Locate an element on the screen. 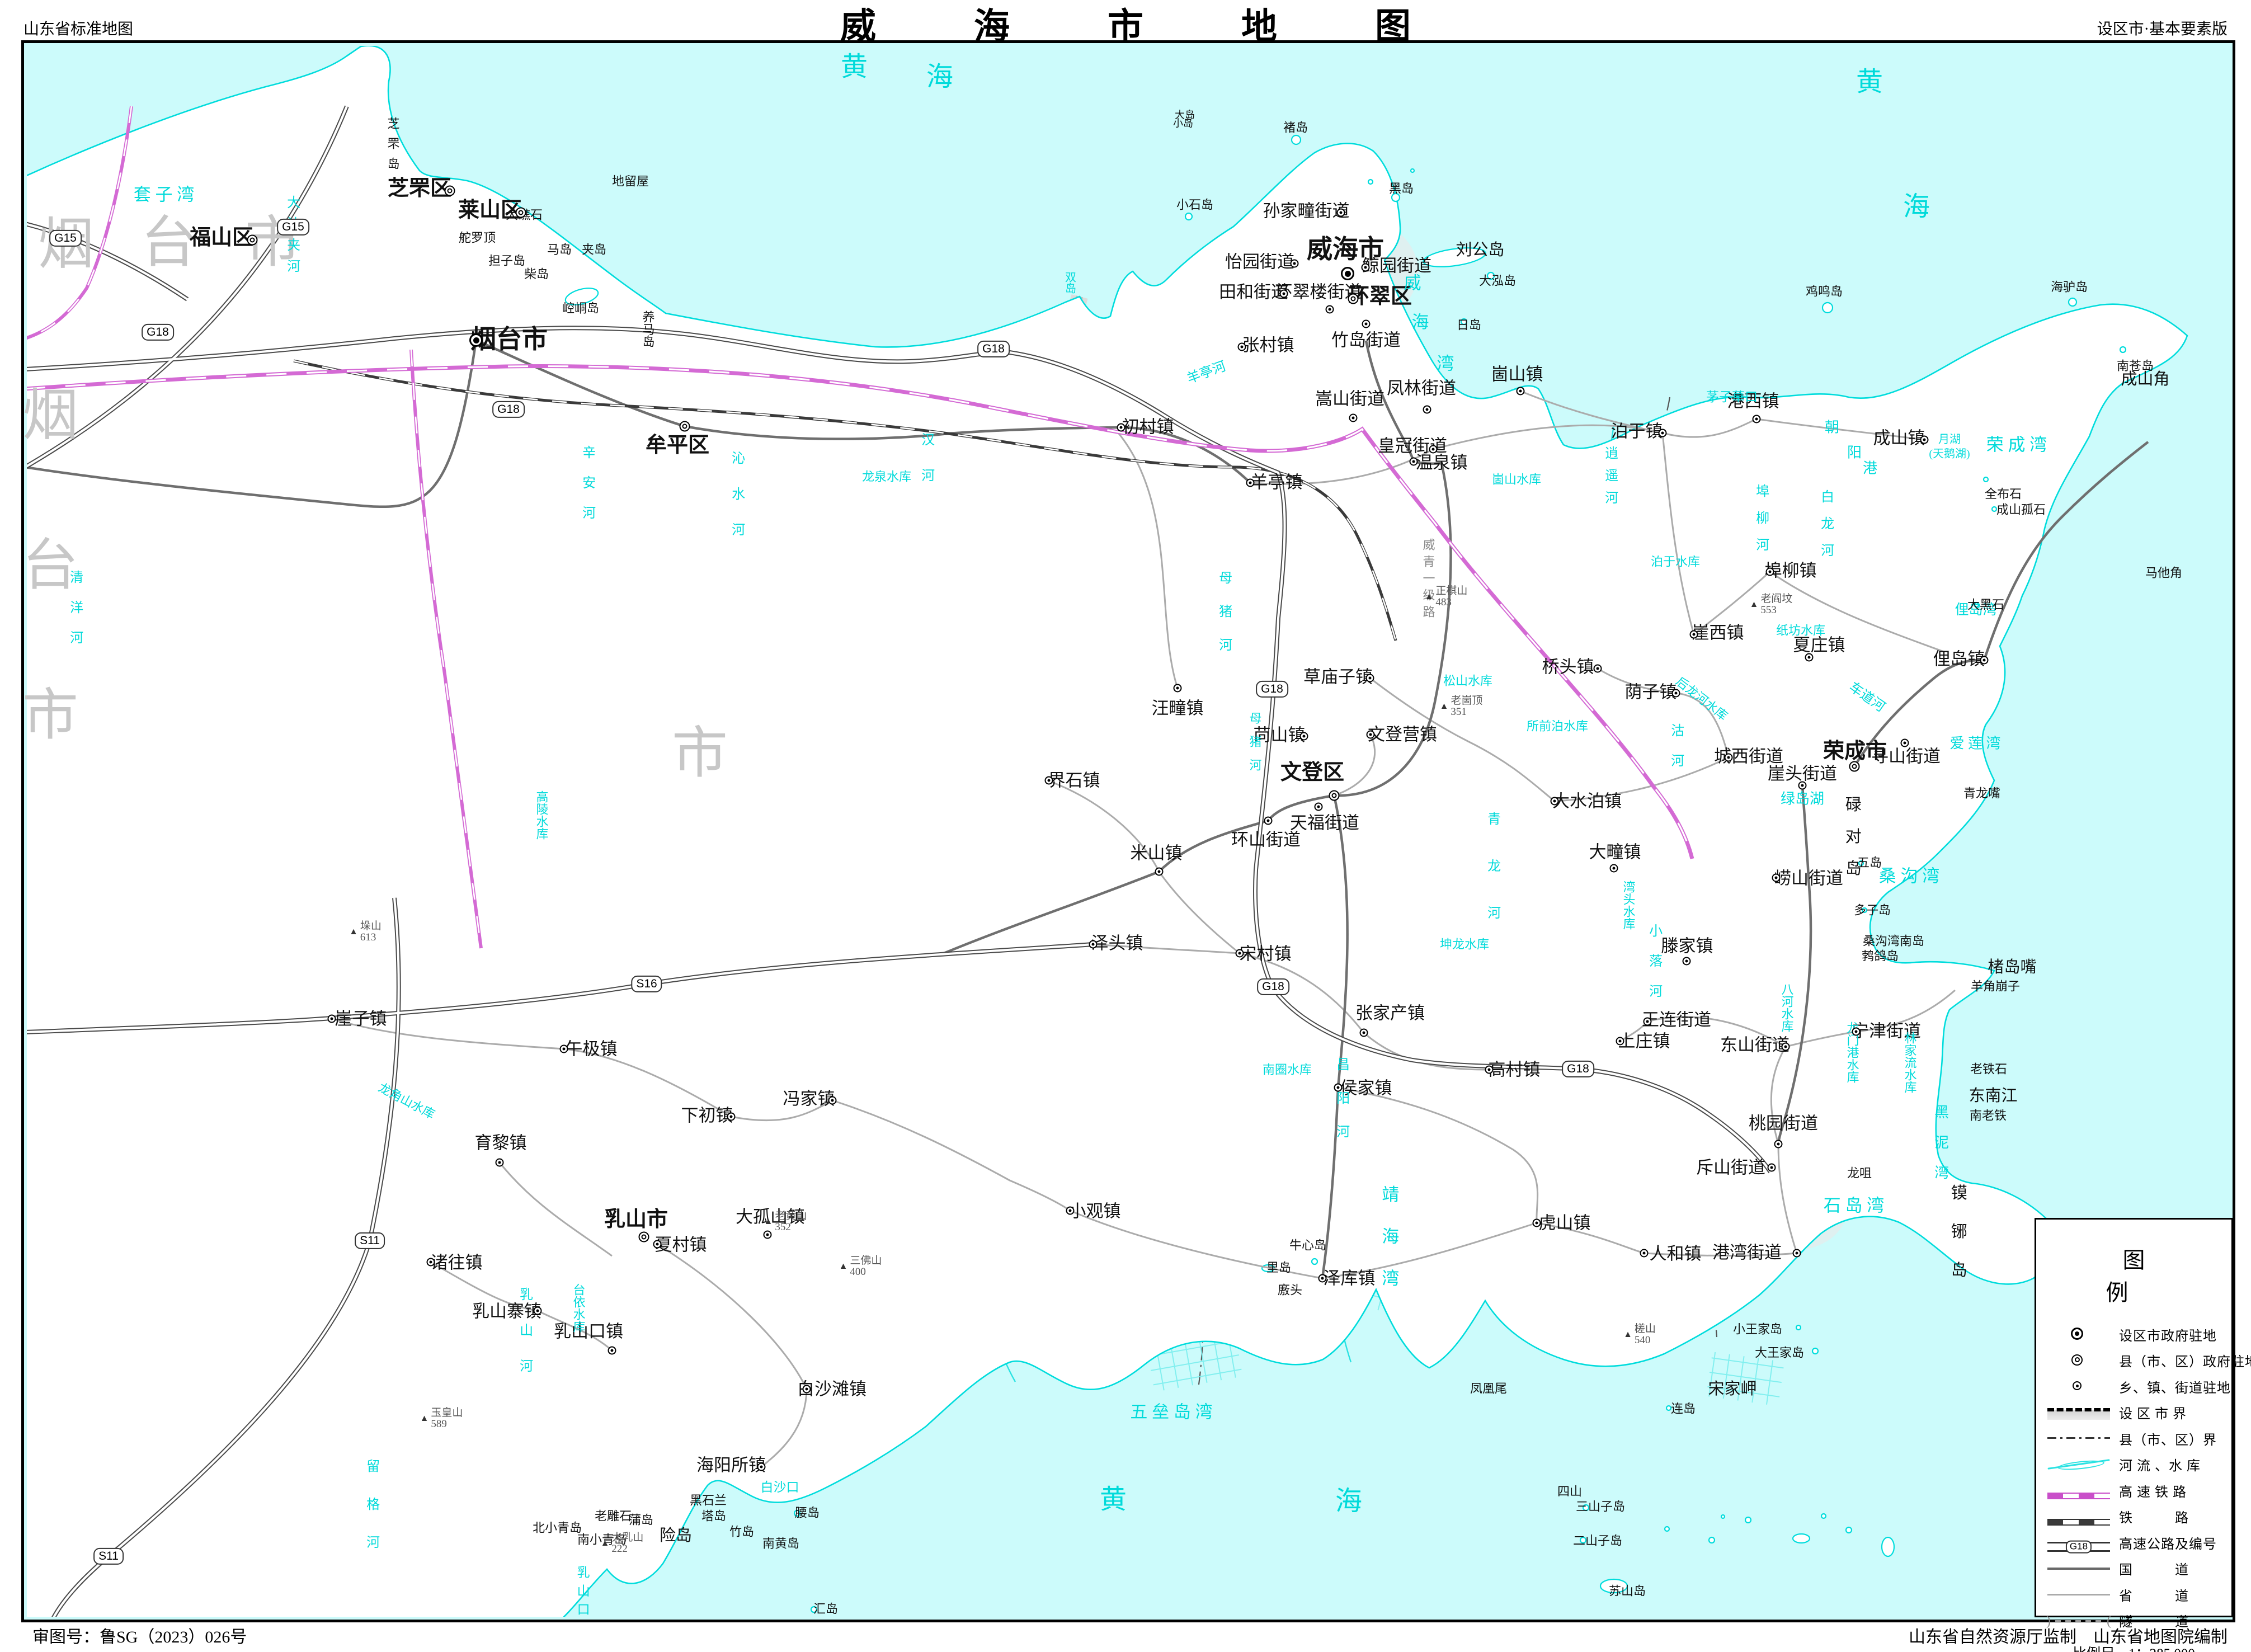 This screenshot has width=2251, height=1652. dot-泽头镇 is located at coordinates (1093, 945).